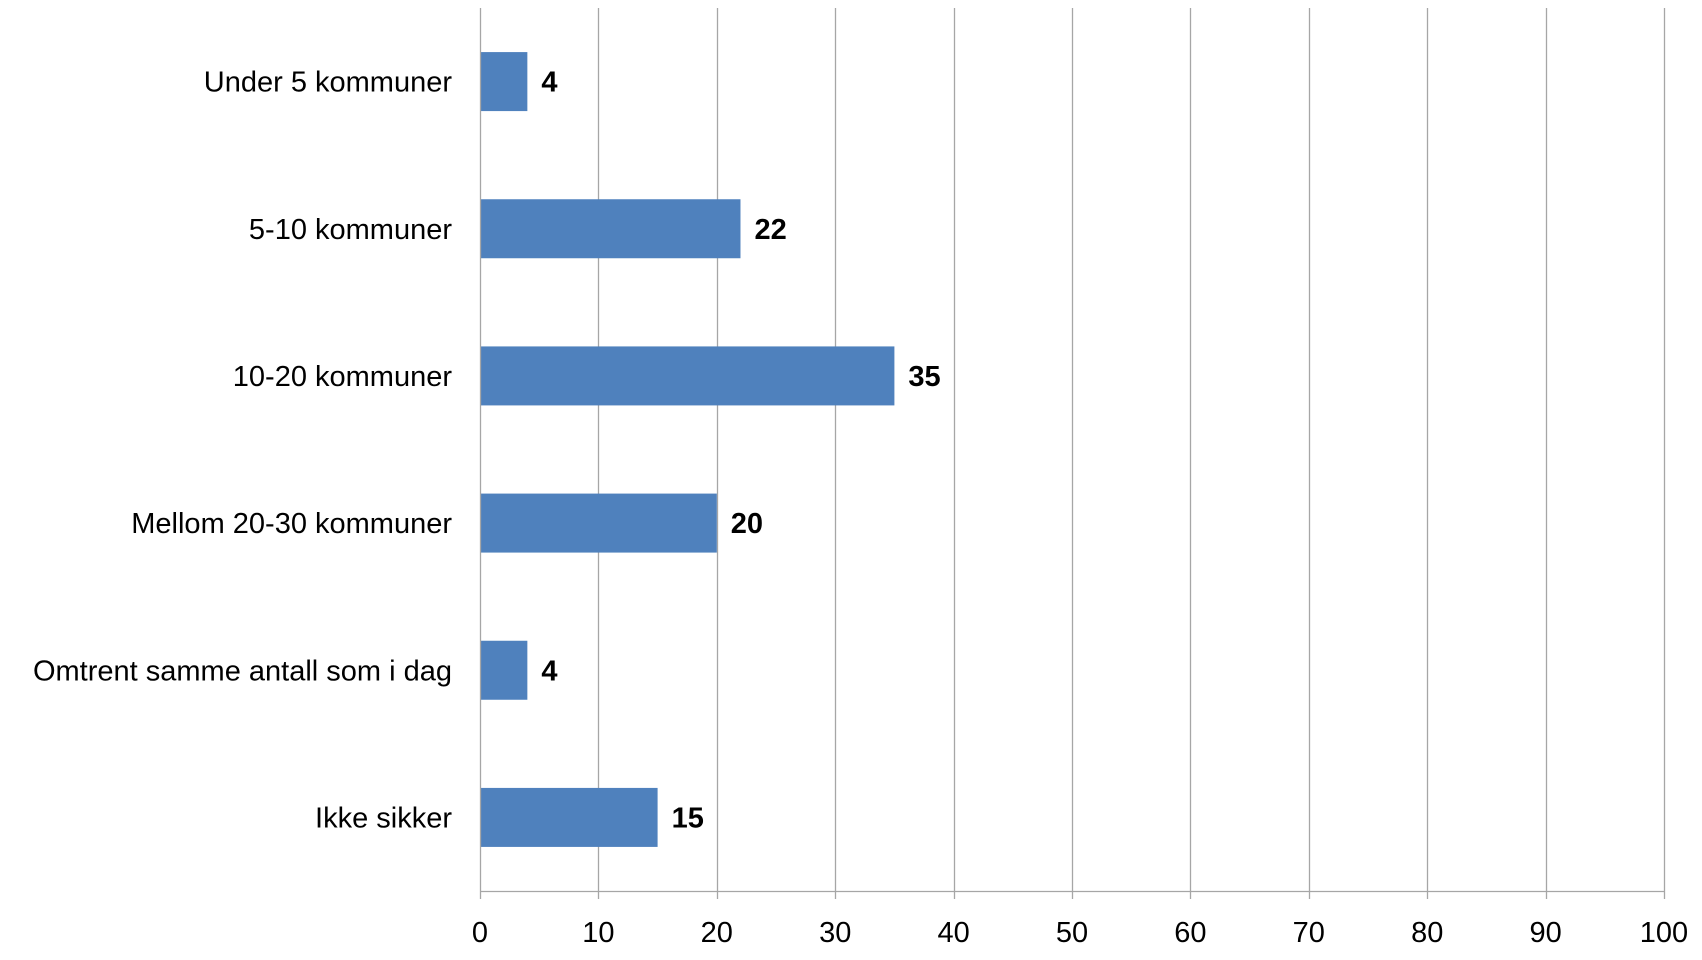 The width and height of the screenshot is (1702, 960). What do you see at coordinates (770, 230) in the screenshot?
I see `data-label: 22` at bounding box center [770, 230].